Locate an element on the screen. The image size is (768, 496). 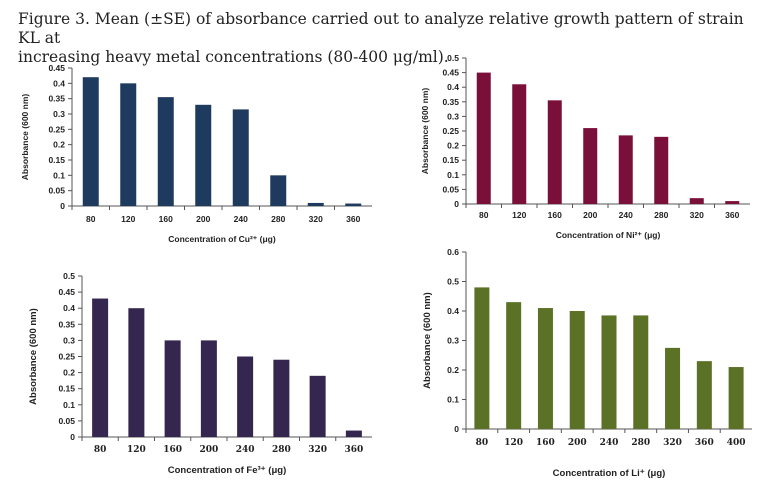
x-tick-label: 400 is located at coordinates (736, 443).